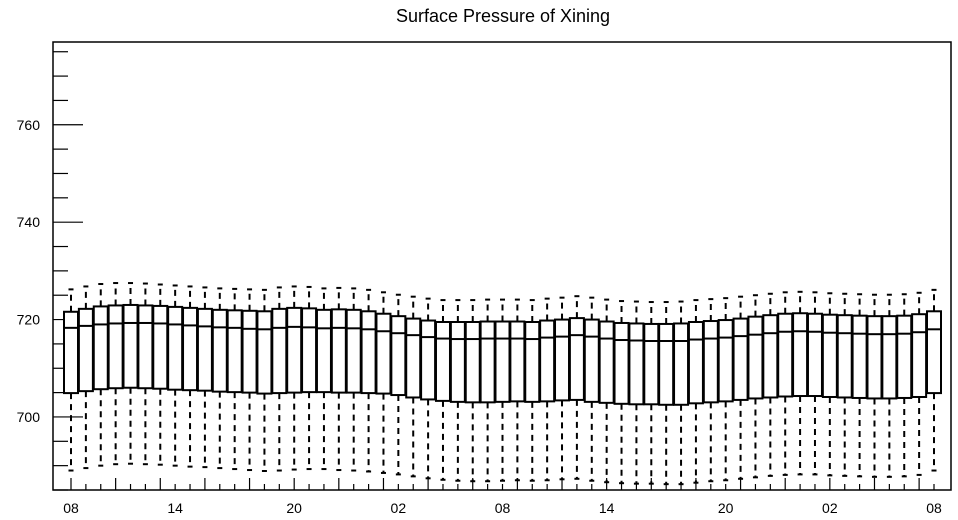  Describe the element at coordinates (503, 16) in the screenshot. I see `chart-title: Surface Pressure of Xining` at that location.